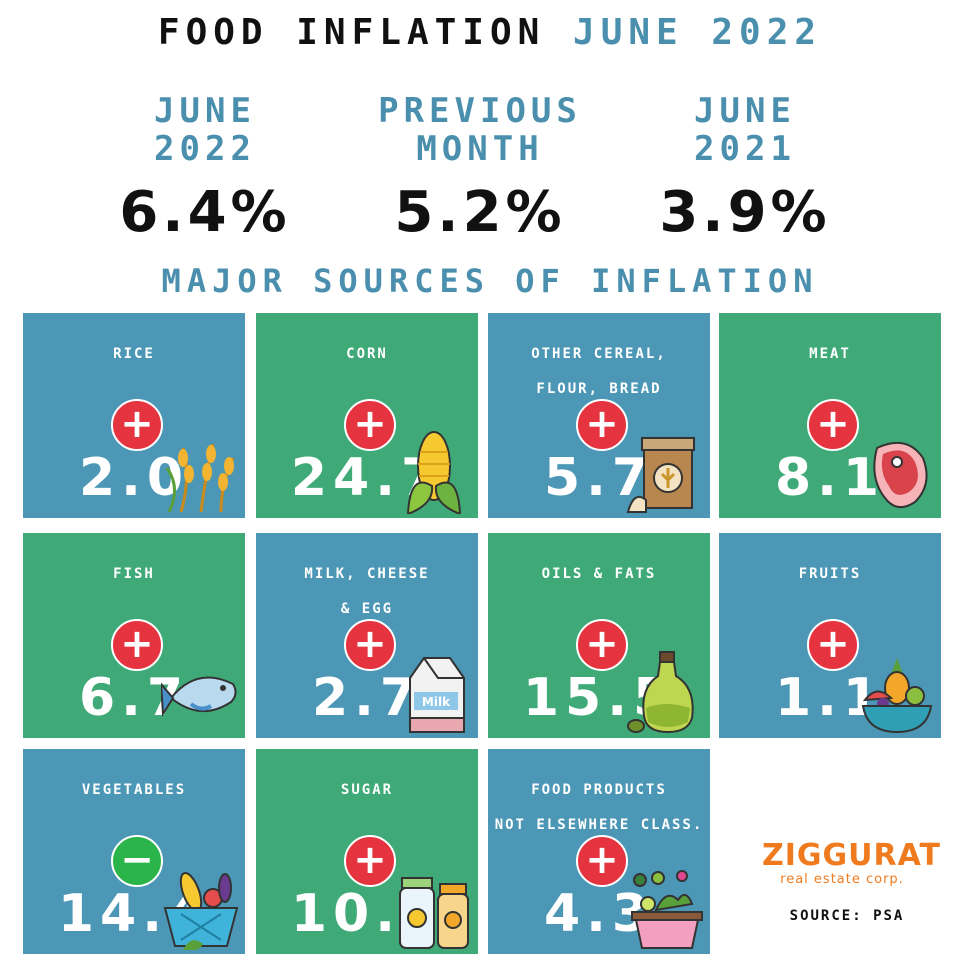 The image size is (980, 980). I want to click on tile-value: 4.3, so click(599, 914).